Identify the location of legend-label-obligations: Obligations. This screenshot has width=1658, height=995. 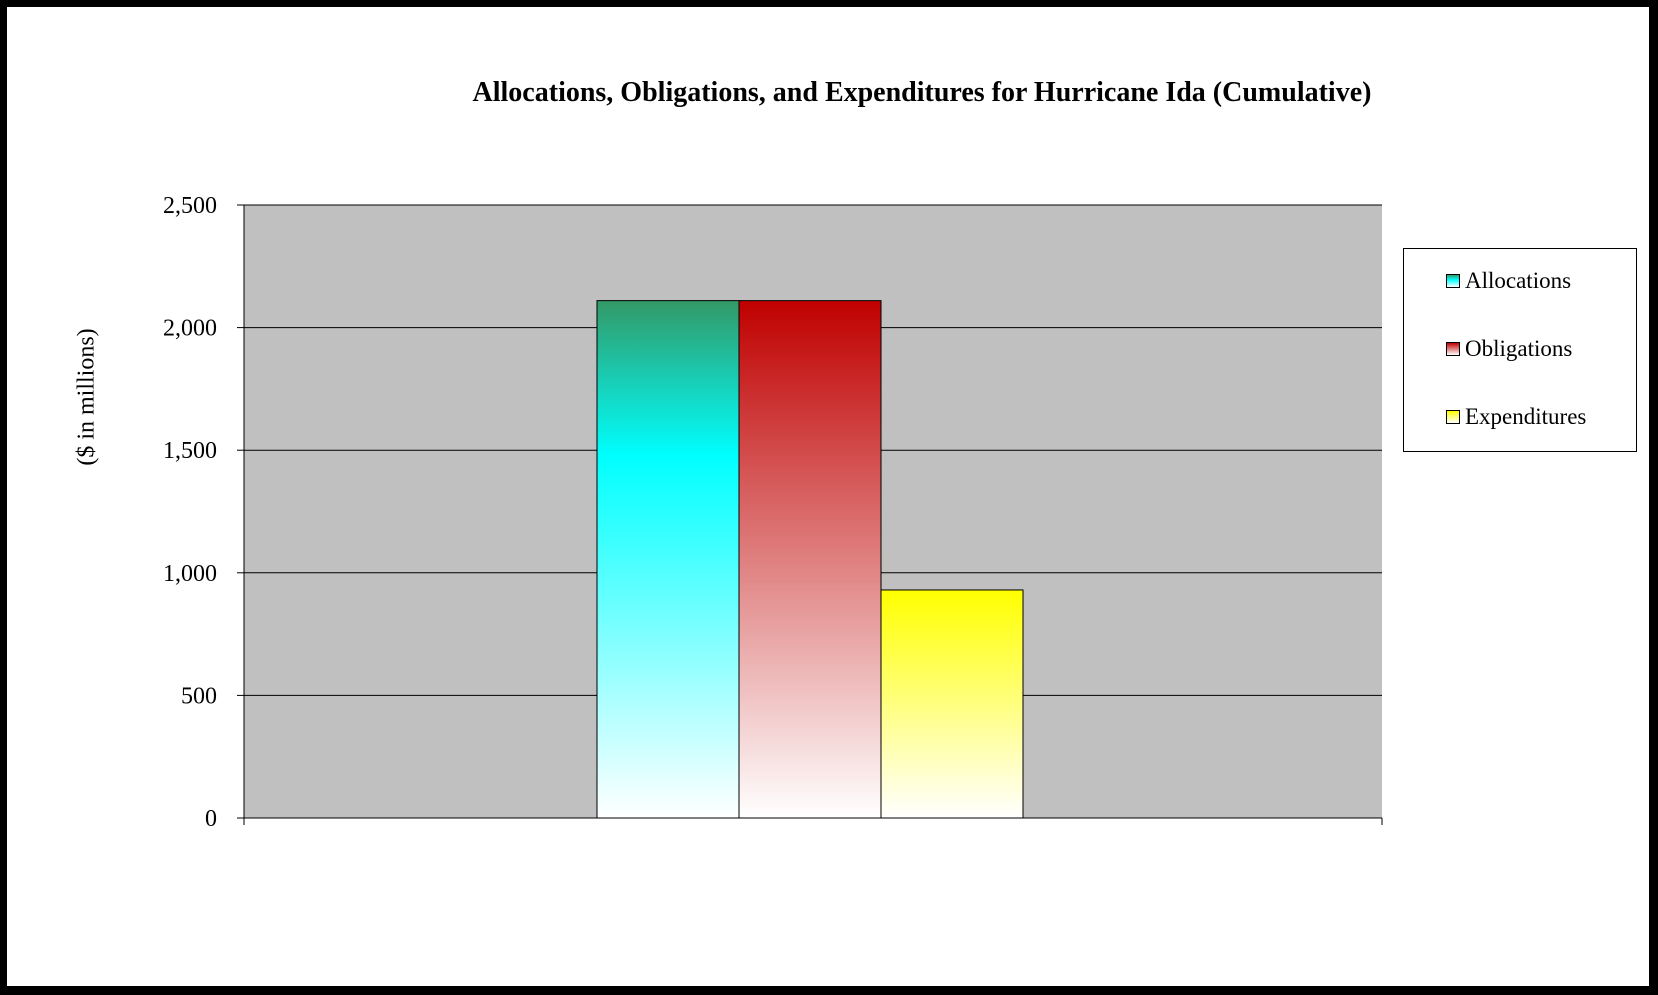
(1519, 348).